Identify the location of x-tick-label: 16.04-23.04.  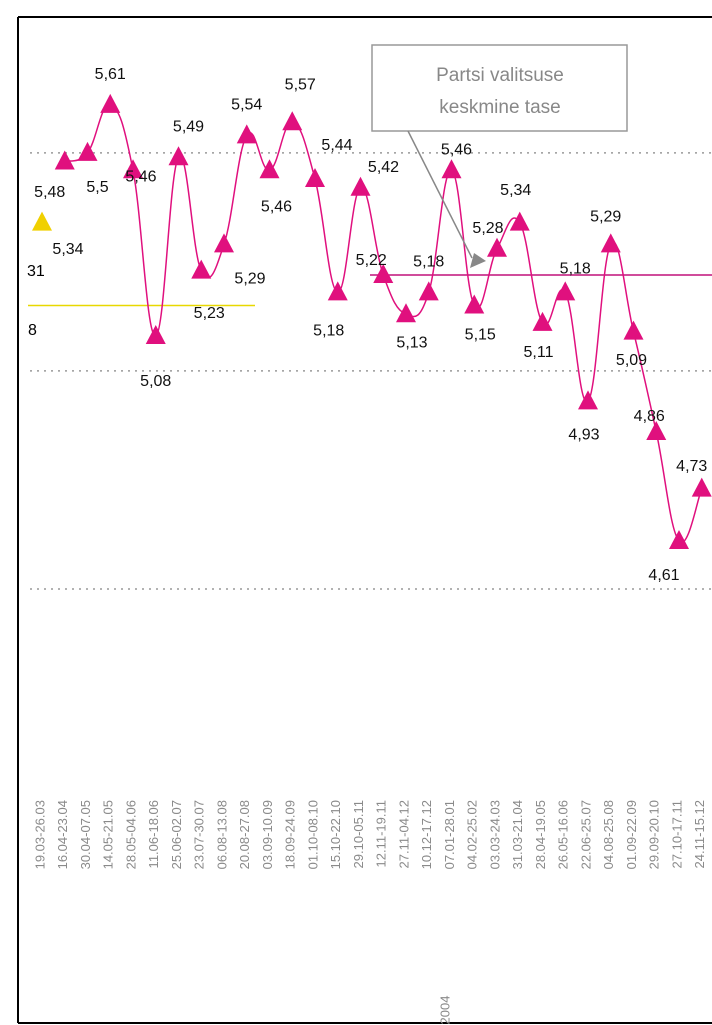
(62, 834).